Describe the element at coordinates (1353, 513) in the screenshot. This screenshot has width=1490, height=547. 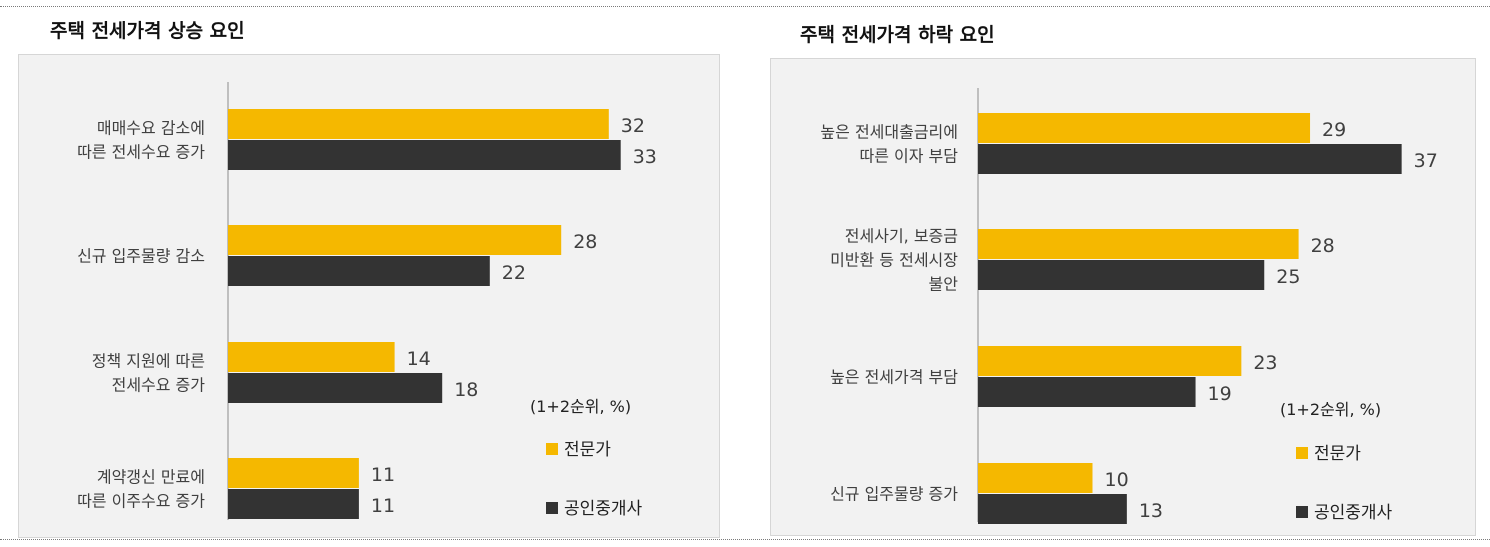
I see `right-legend-label-2: 공인중개사` at that location.